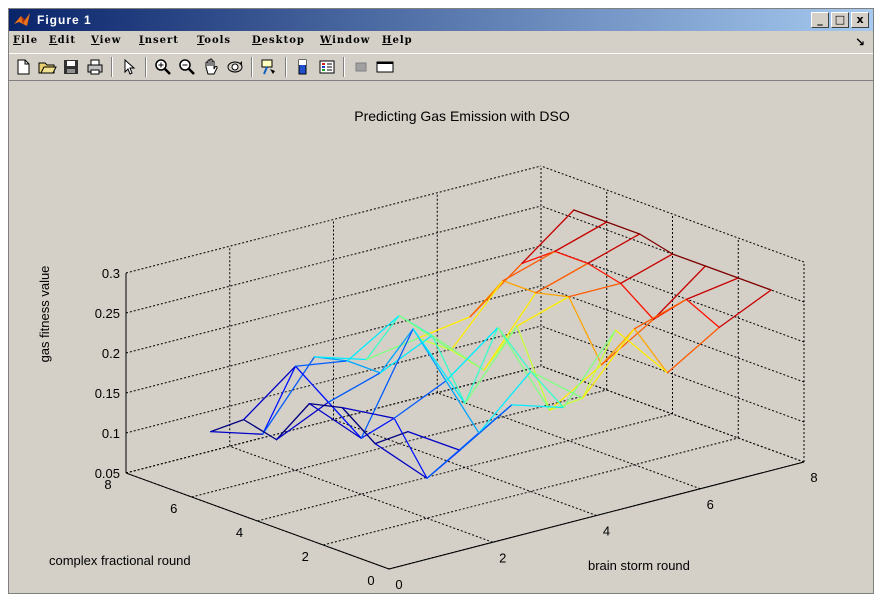 The image size is (879, 596). I want to click on title-bar: Figure 1 _ □ x, so click(441, 20).